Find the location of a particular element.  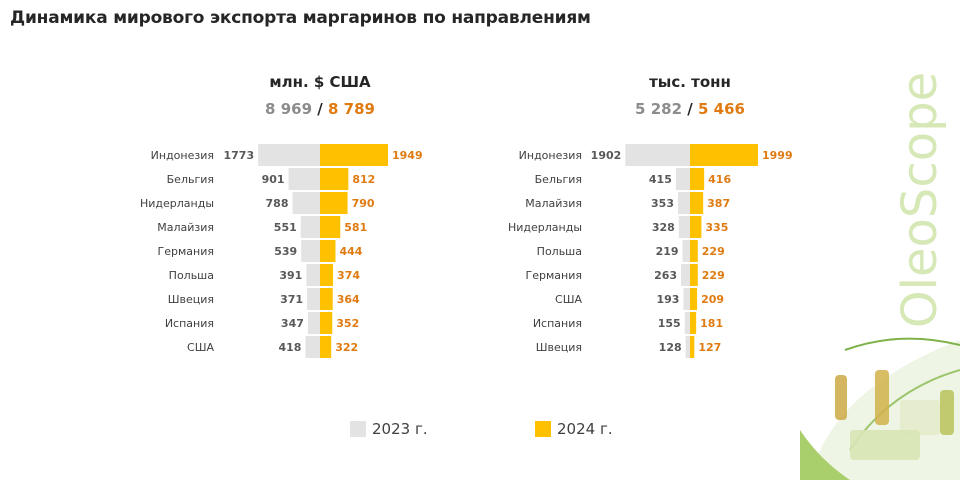

value-label-2023: 371 is located at coordinates (291, 299).